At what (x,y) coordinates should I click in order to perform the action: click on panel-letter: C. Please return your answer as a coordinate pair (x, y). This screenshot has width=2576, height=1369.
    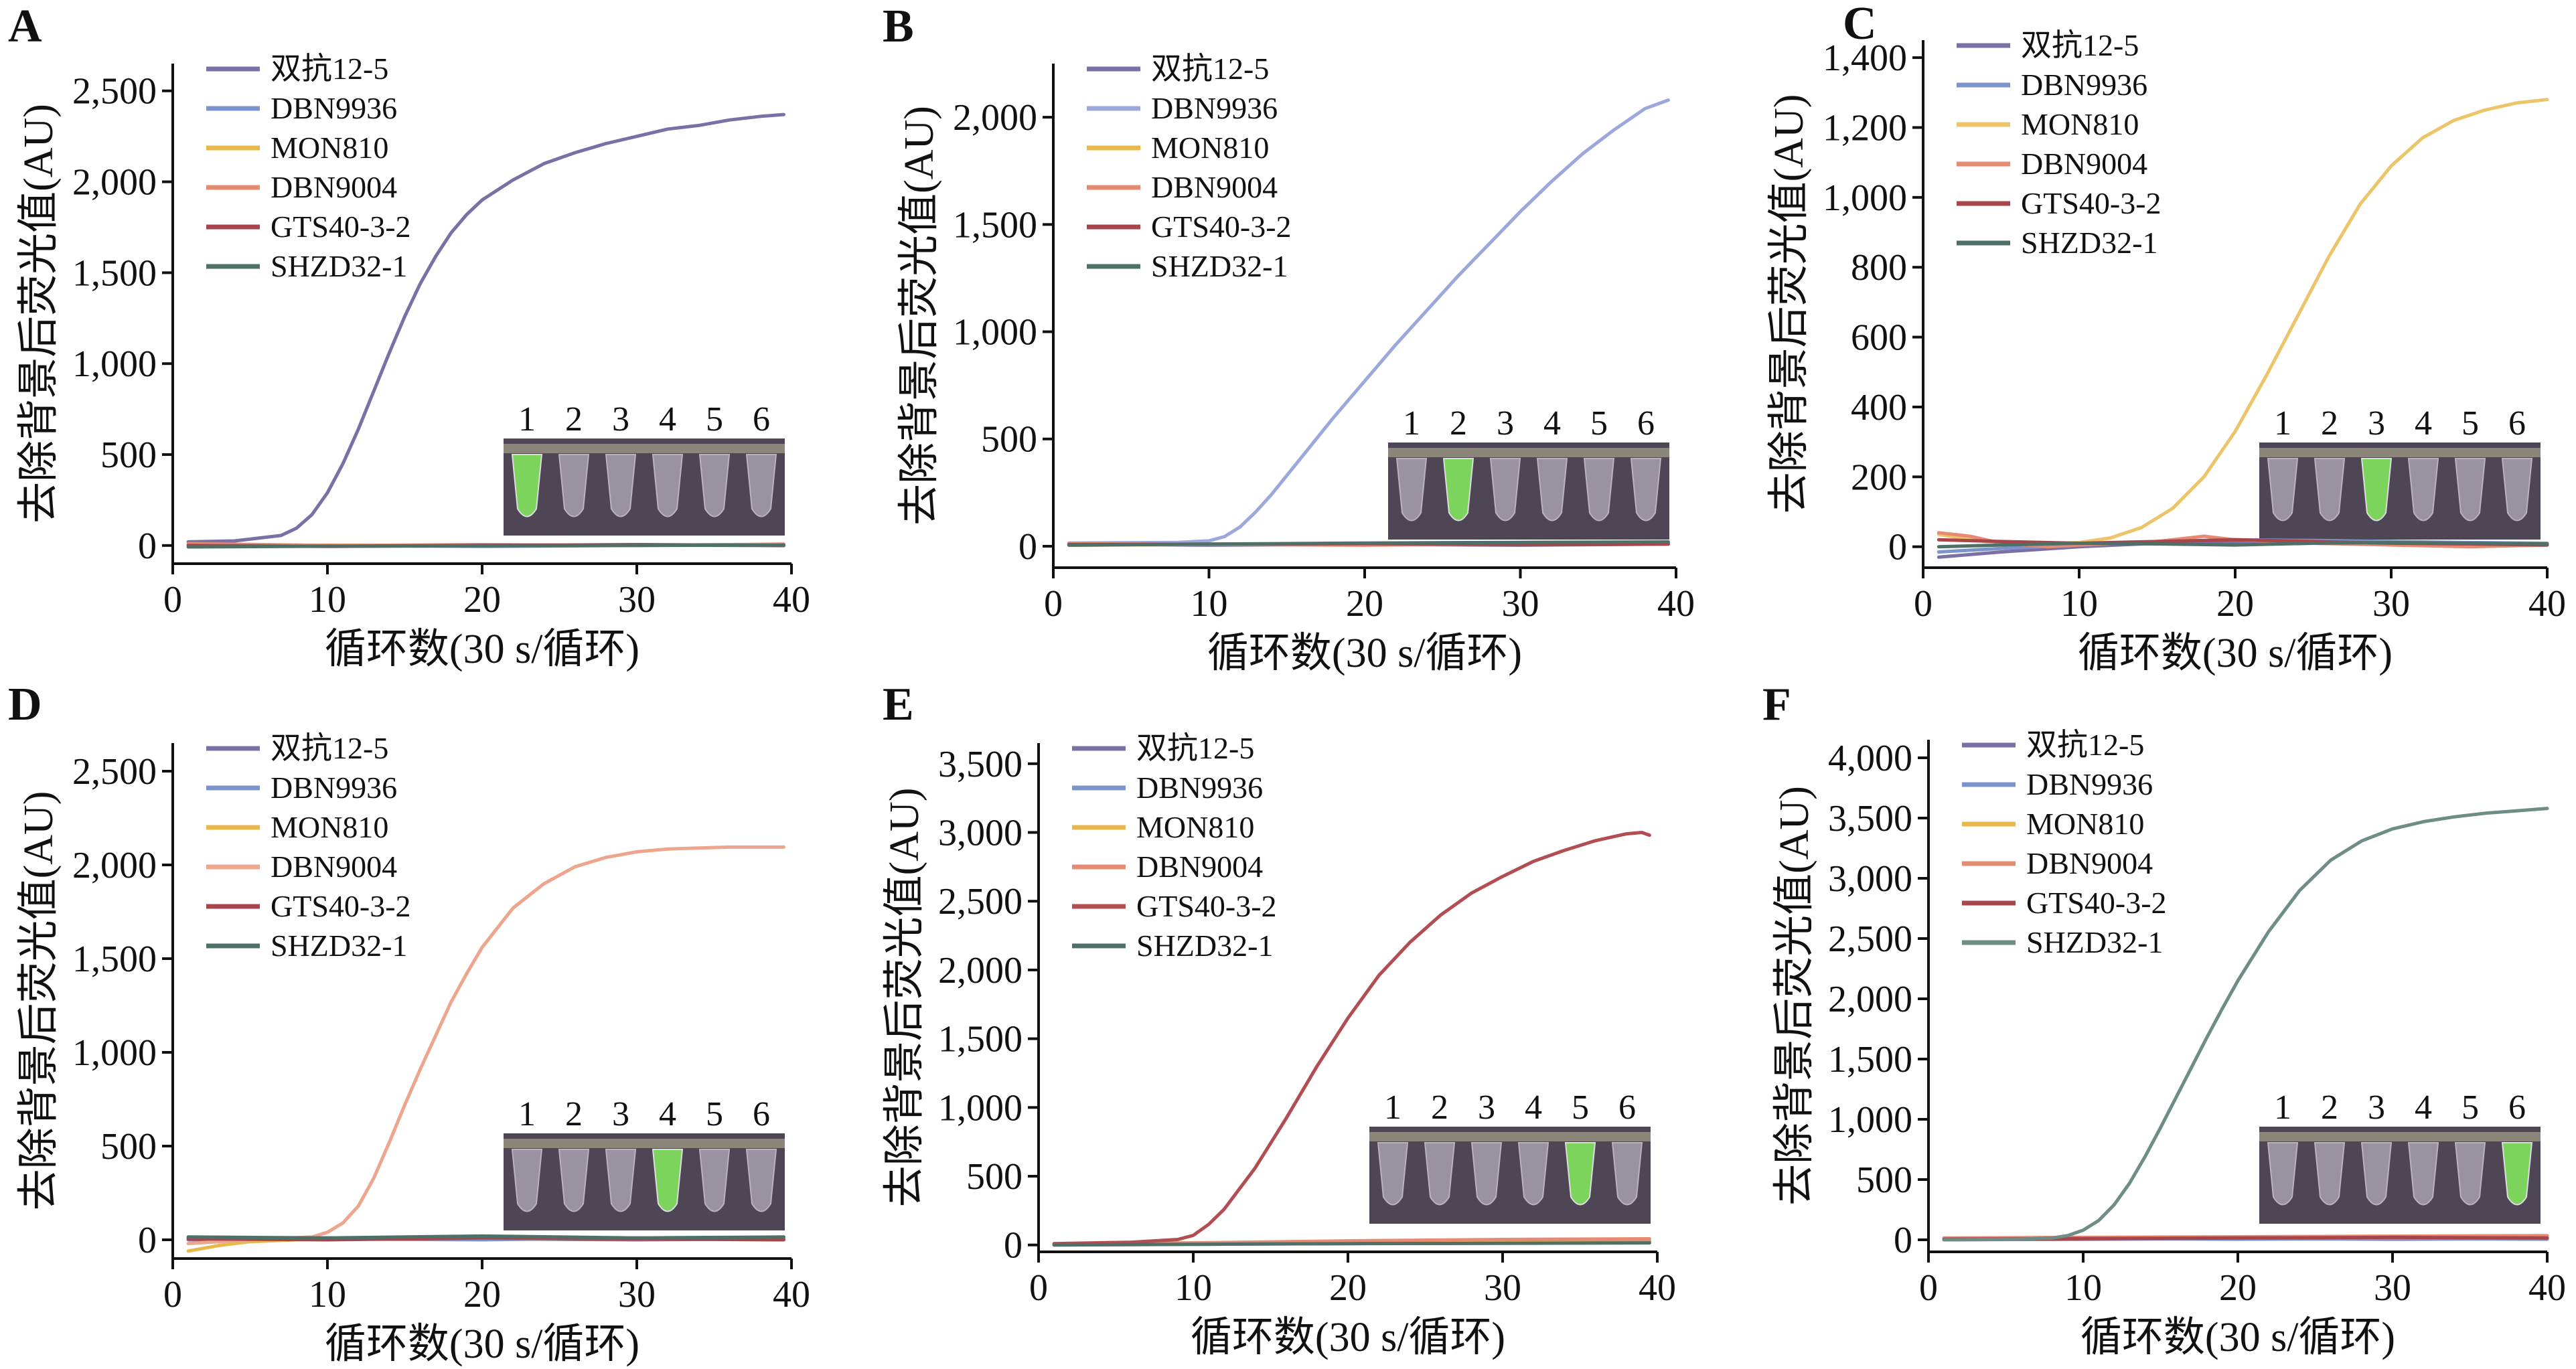
    Looking at the image, I should click on (1860, 25).